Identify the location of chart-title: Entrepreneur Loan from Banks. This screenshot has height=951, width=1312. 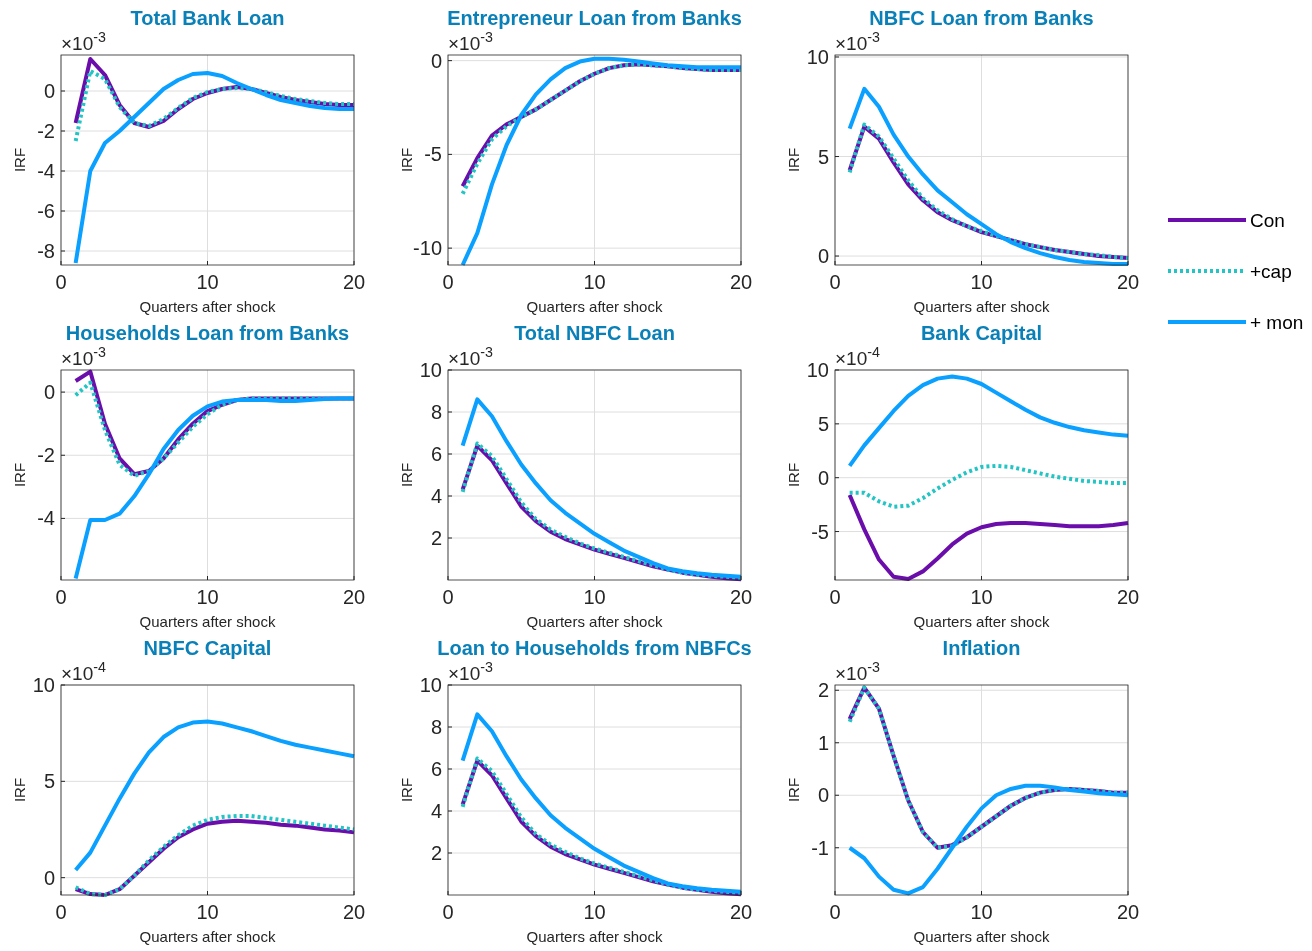
(594, 18).